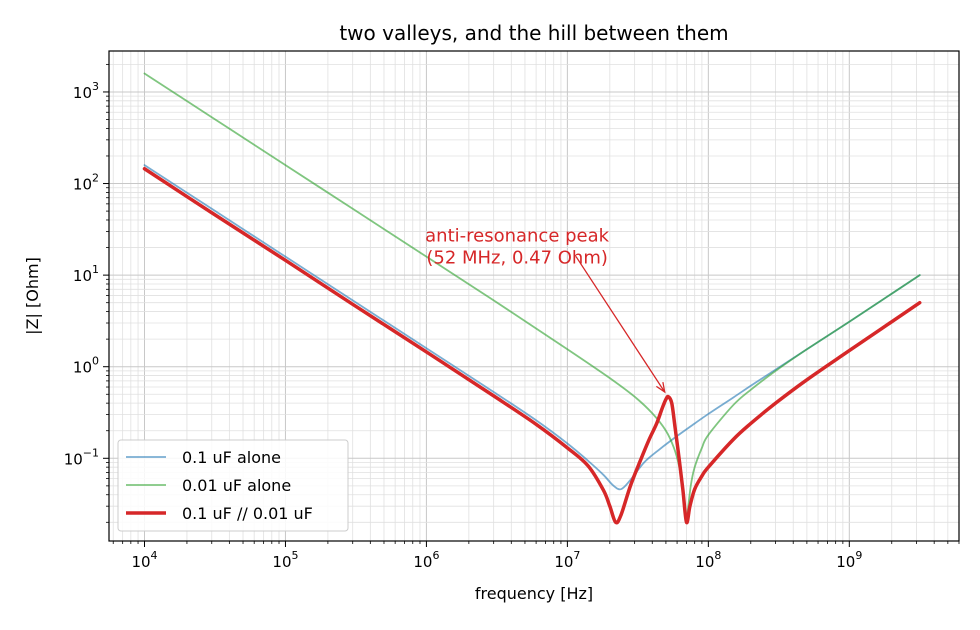 The width and height of the screenshot is (980, 630). Describe the element at coordinates (517, 258) in the screenshot. I see `annotation-line-2: (52 MHz, 0.47 Ohm)` at that location.